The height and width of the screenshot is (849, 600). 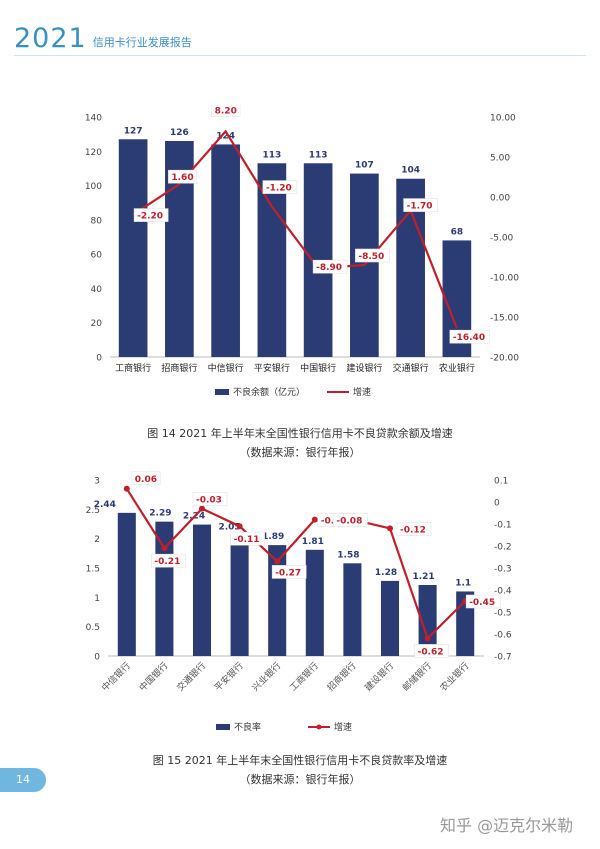 What do you see at coordinates (417, 677) in the screenshot?
I see `x-tick-label: 邮储银行` at bounding box center [417, 677].